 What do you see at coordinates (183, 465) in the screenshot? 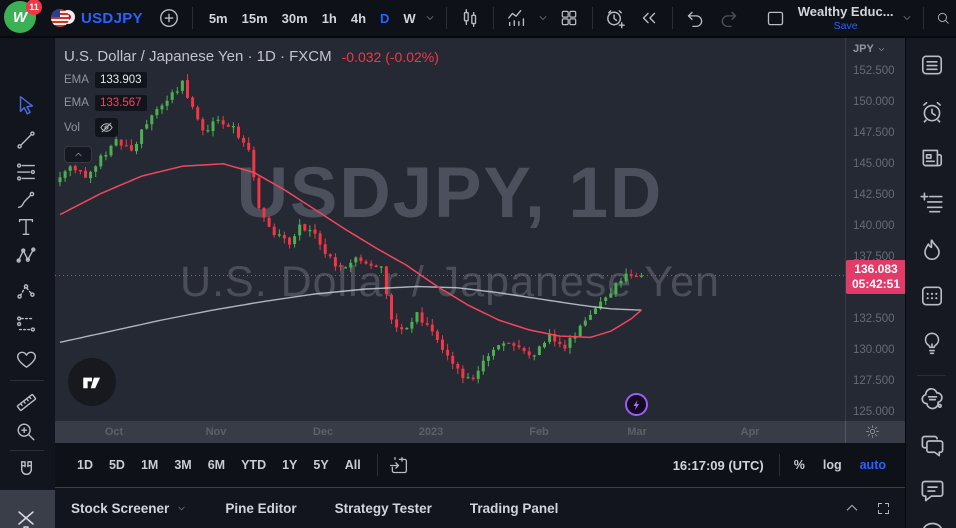
I see `range-3m: 3M` at bounding box center [183, 465].